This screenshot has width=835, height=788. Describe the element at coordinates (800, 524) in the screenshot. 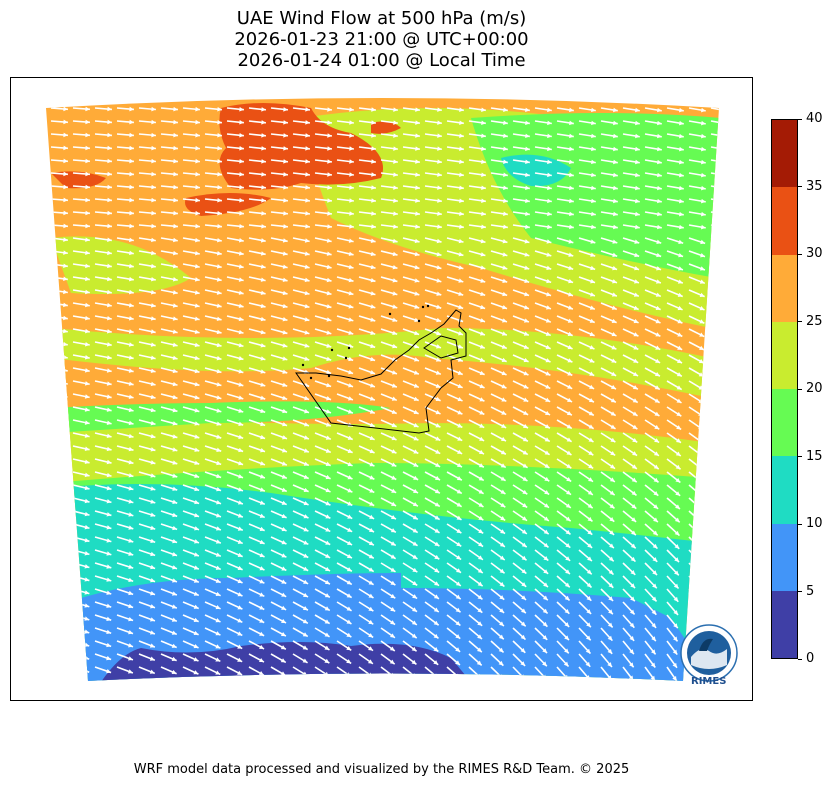

I see `colorbar-tick` at that location.